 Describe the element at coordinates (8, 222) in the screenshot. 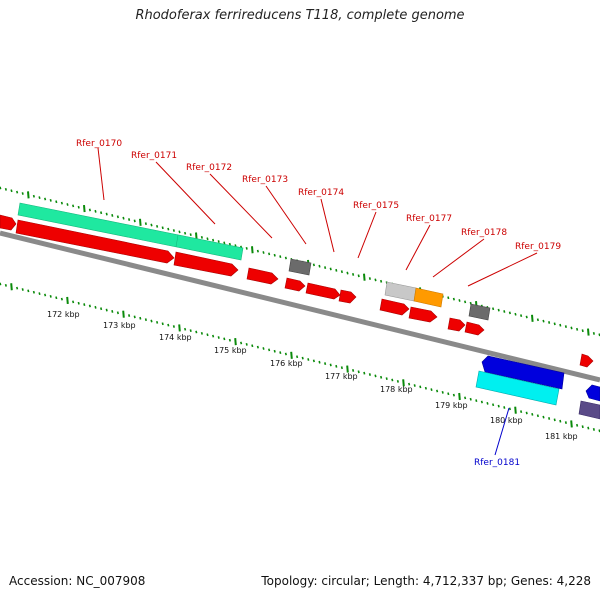

I see `cds-arrow-left-edge` at that location.